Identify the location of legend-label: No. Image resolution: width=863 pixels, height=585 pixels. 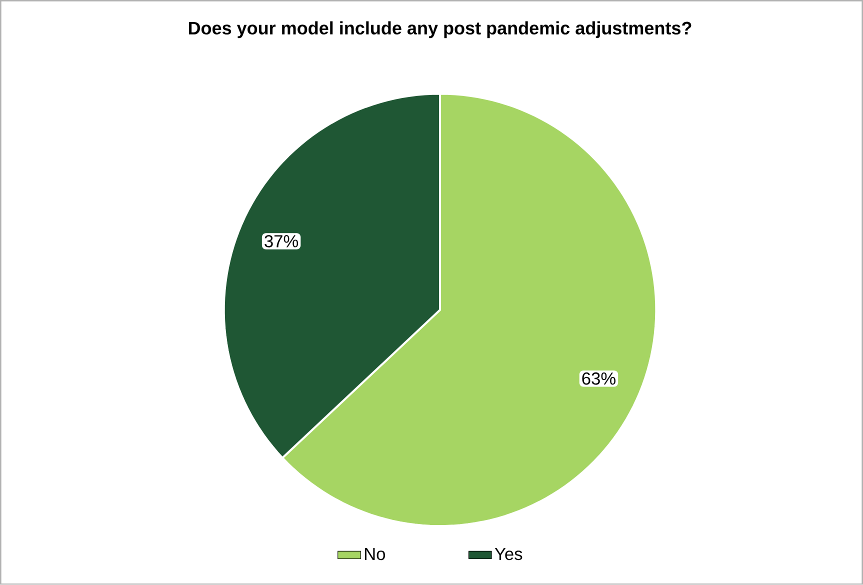
(375, 554).